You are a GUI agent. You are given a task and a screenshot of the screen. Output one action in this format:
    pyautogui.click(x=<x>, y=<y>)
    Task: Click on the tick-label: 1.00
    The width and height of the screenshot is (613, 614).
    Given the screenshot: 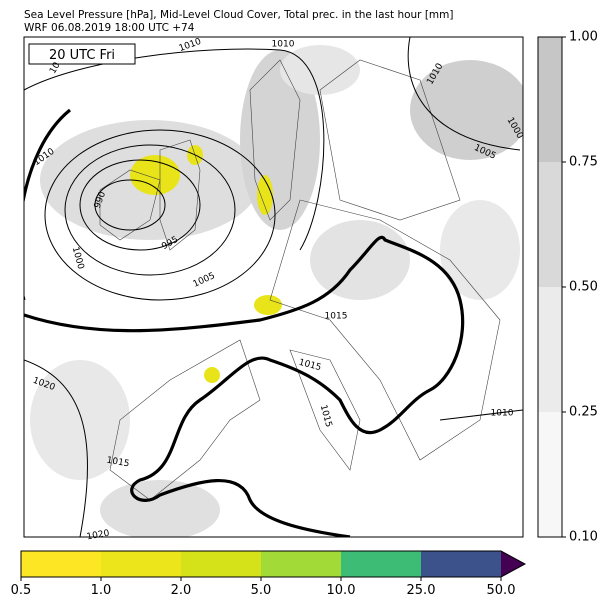 What is the action you would take?
    pyautogui.click(x=583, y=37)
    